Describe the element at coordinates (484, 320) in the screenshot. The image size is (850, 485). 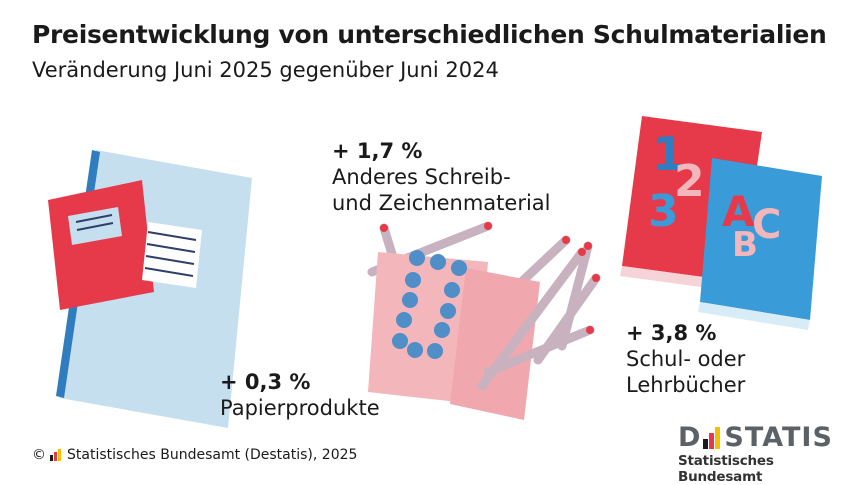
I see `pencils-and-erasers-icon` at that location.